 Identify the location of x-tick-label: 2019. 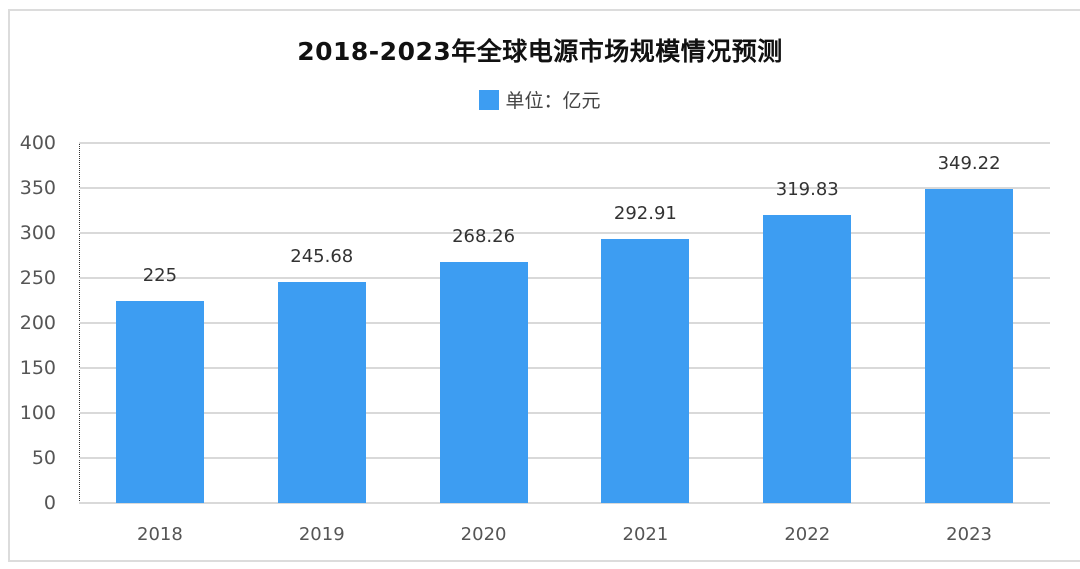
(321, 534).